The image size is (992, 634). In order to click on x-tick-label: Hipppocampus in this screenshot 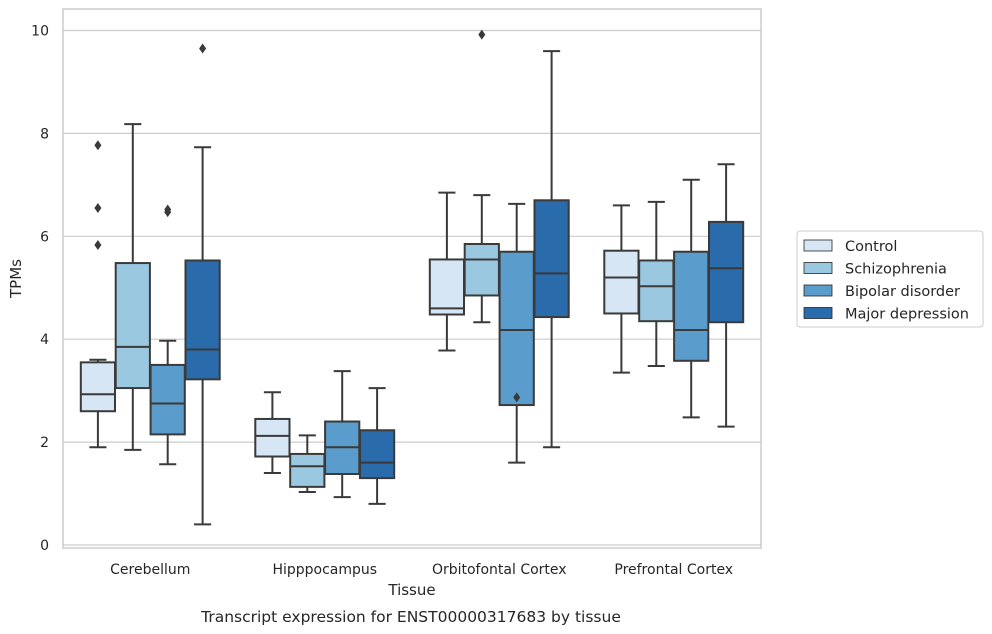, I will do `click(324, 570)`.